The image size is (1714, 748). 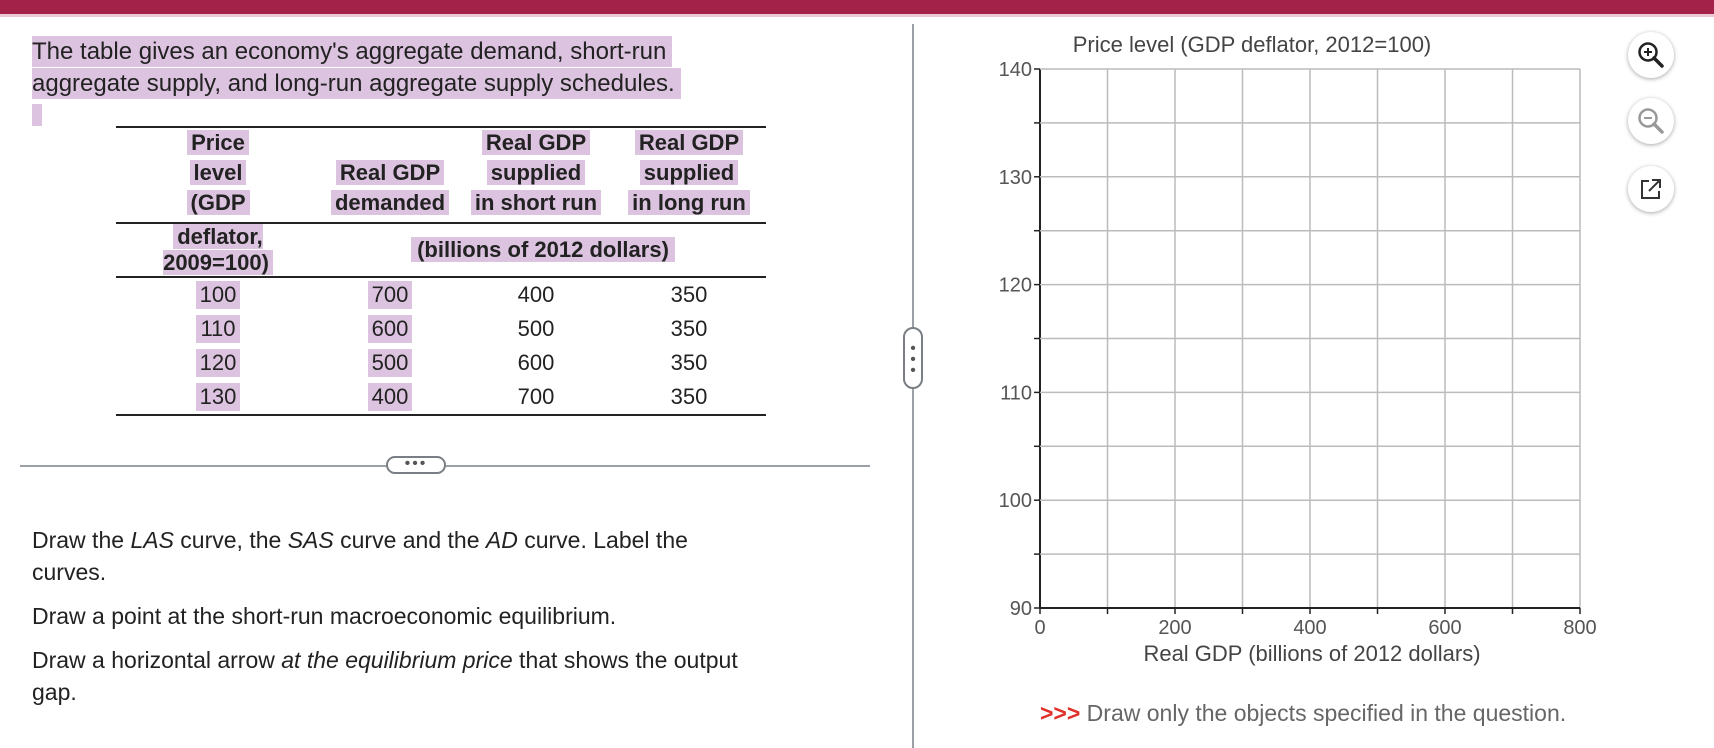 I want to click on zoom-out-icon, so click(x=1651, y=121).